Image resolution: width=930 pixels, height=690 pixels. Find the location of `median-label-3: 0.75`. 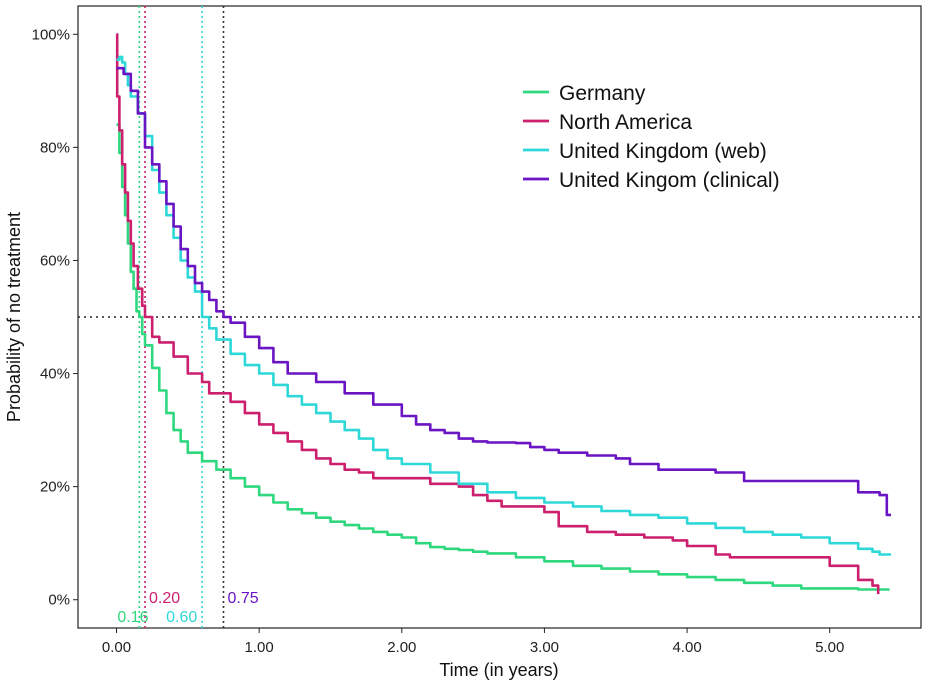

median-label-3: 0.75 is located at coordinates (242, 598).